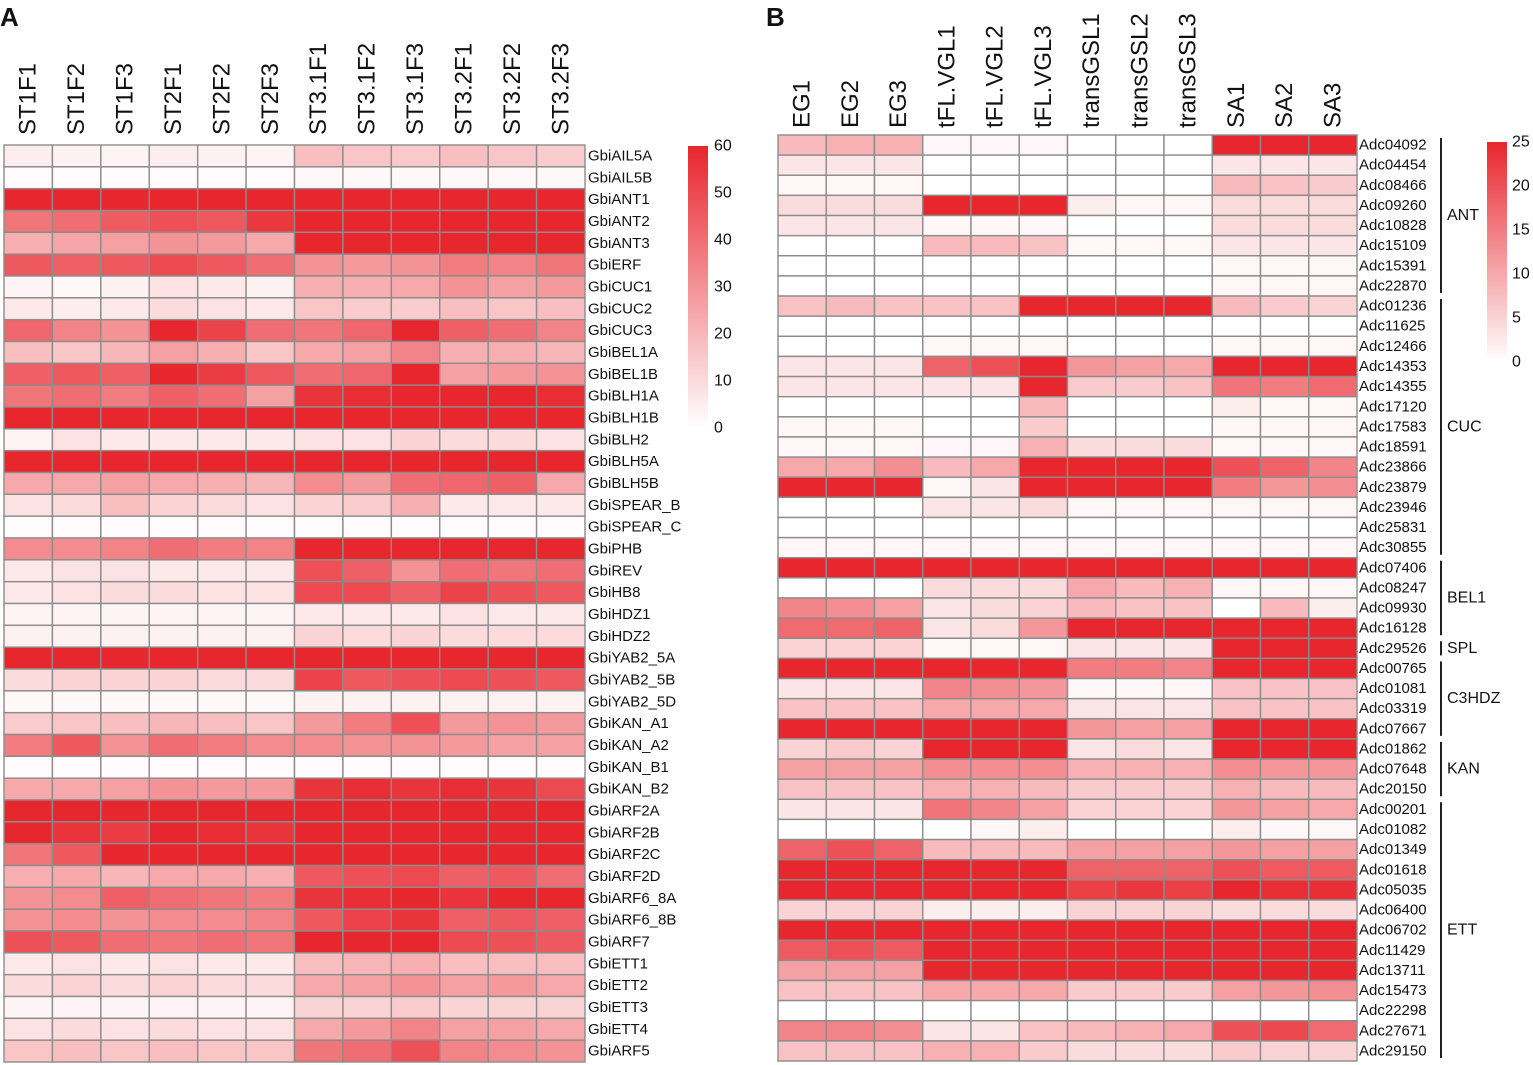  I want to click on row-label: Adc06400, so click(1393, 910).